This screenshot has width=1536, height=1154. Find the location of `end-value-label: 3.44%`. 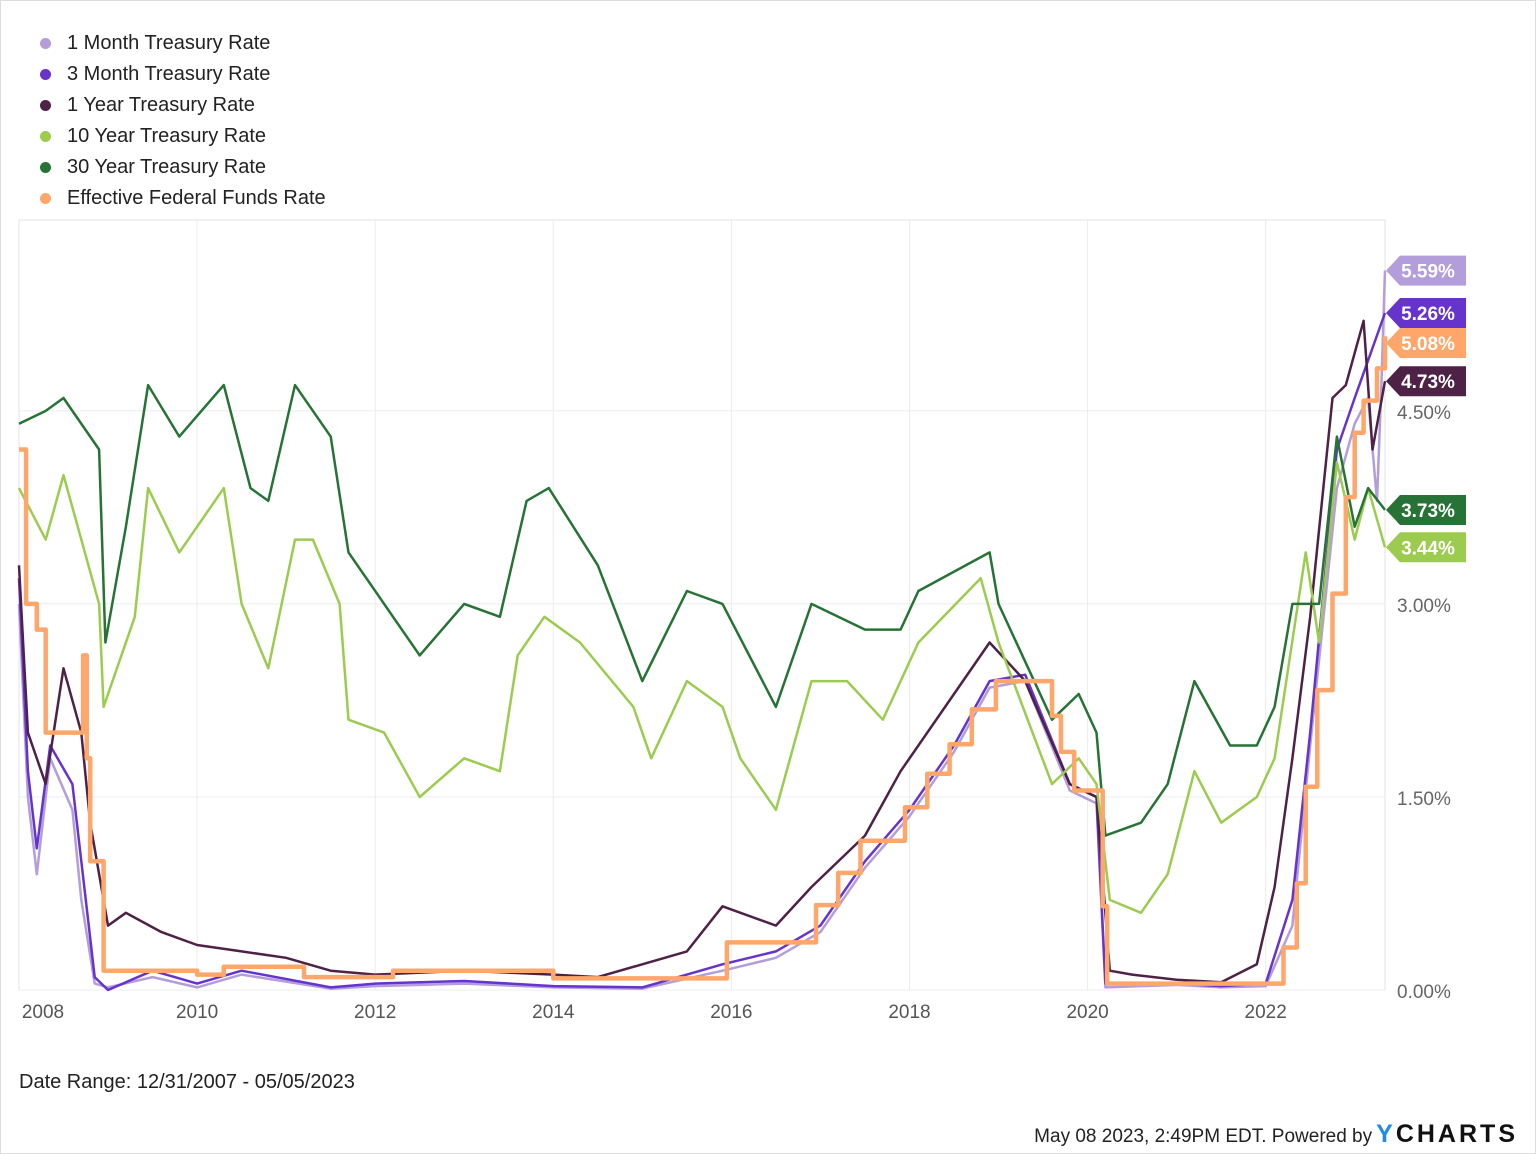

end-value-label: 3.44% is located at coordinates (1428, 548).